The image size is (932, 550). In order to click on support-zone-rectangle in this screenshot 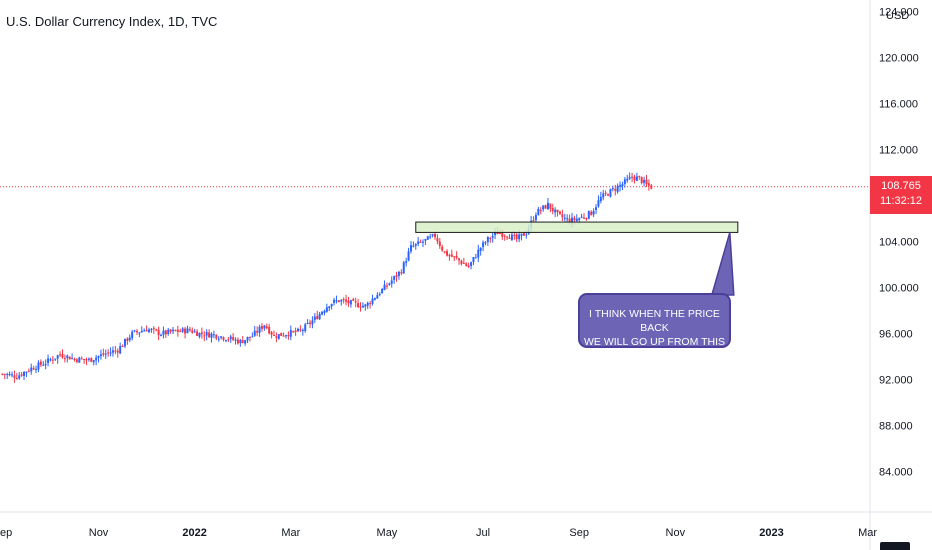, I will do `click(577, 227)`.